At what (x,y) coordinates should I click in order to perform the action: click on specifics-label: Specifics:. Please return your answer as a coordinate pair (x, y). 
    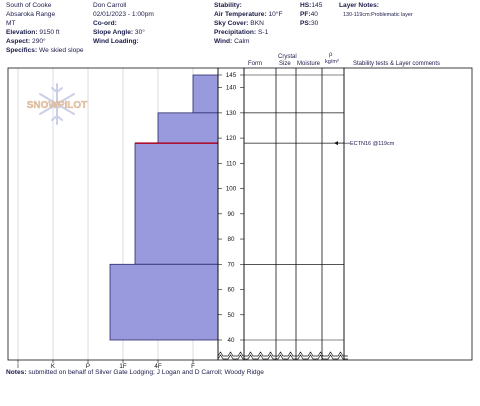
    Looking at the image, I should click on (22, 50).